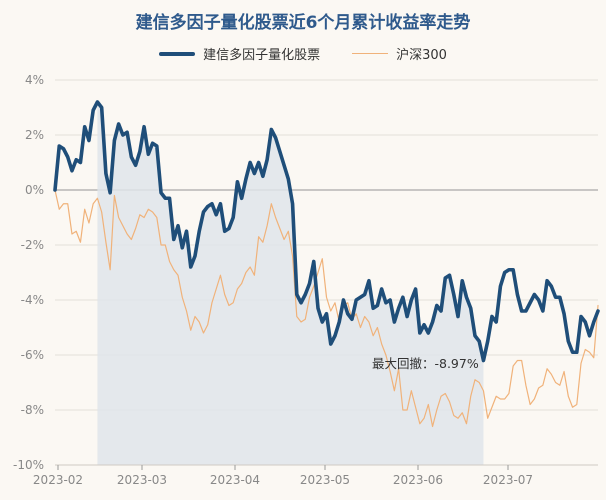 The image size is (606, 500). I want to click on x-tick-label: 2023-02, so click(58, 480).